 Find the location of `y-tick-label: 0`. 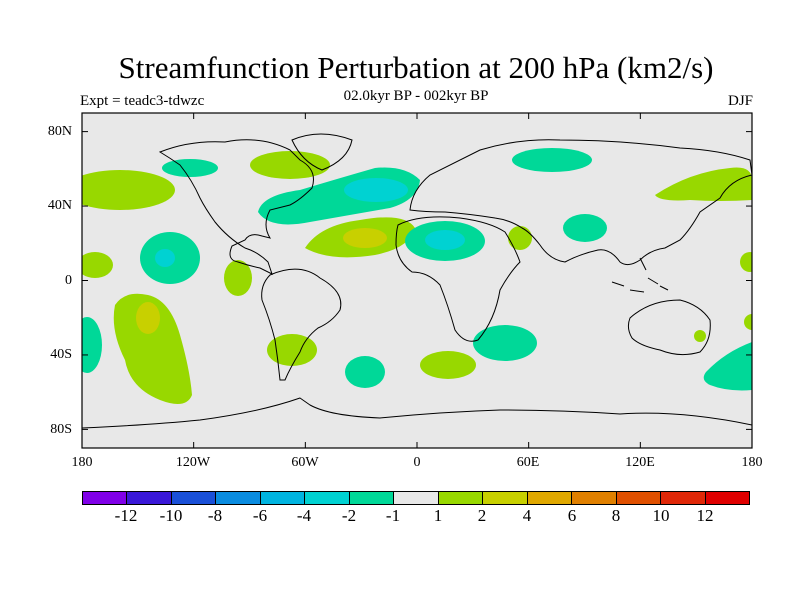

y-tick-label: 0 is located at coordinates (68, 280).